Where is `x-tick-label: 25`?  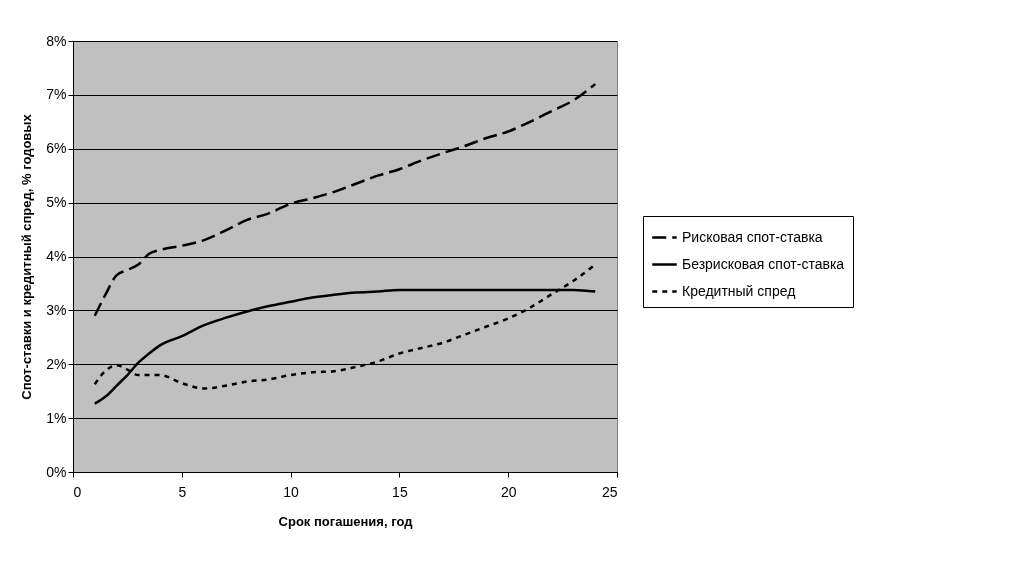
x-tick-label: 25 is located at coordinates (609, 491).